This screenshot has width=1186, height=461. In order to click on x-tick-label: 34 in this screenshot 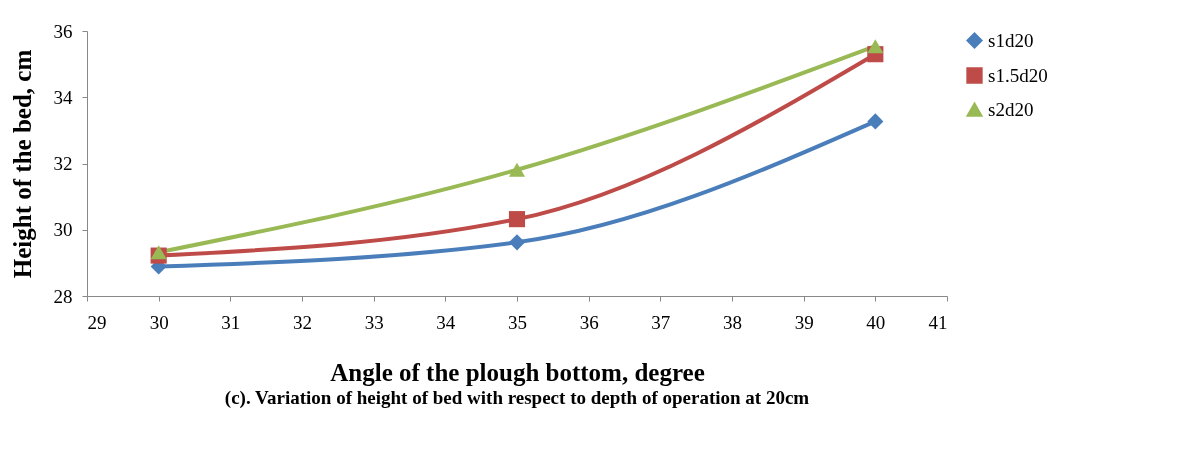, I will do `click(446, 322)`.